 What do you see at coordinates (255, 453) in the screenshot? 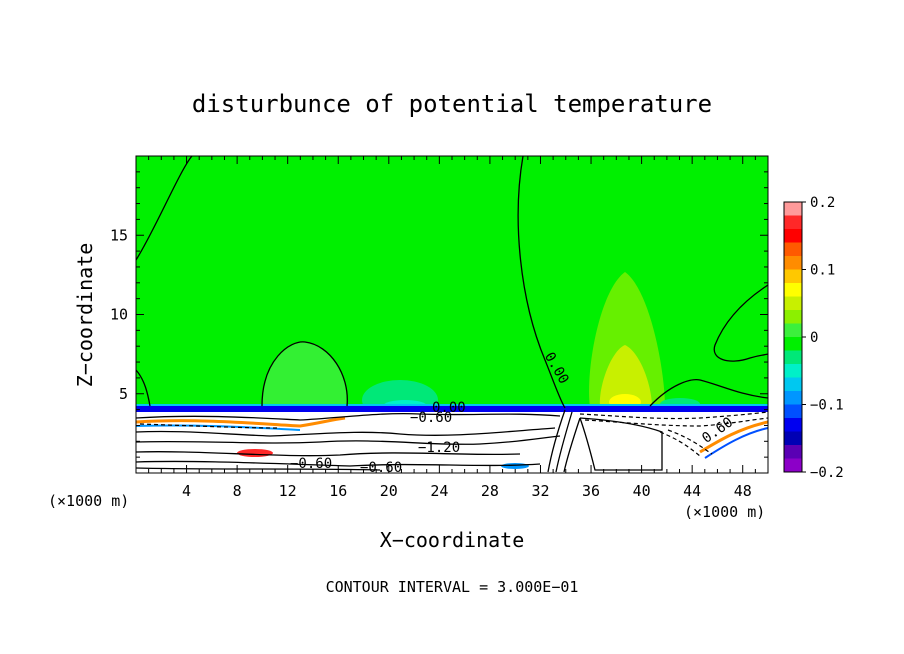
I see `warm-spot-lower` at bounding box center [255, 453].